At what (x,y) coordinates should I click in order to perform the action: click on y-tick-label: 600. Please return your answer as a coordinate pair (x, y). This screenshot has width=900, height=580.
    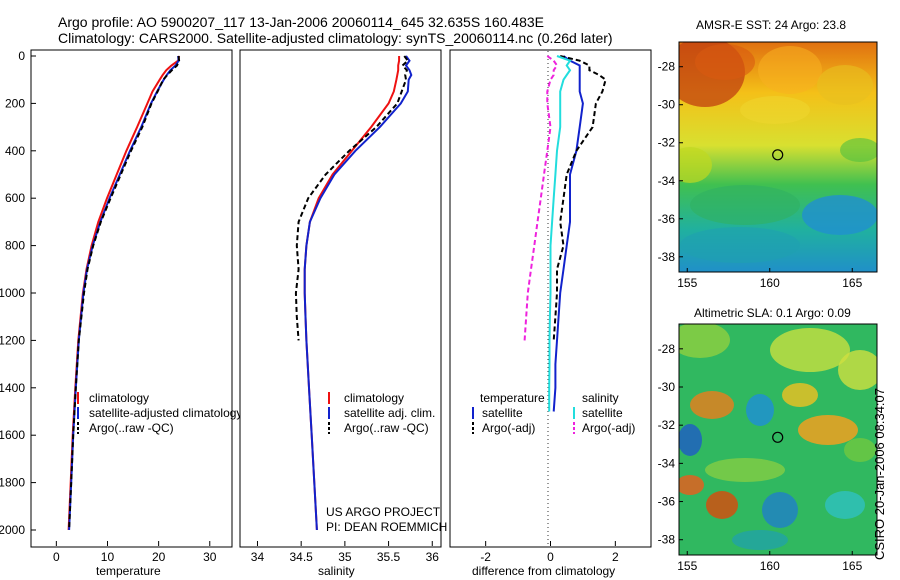
    Looking at the image, I should click on (15, 198).